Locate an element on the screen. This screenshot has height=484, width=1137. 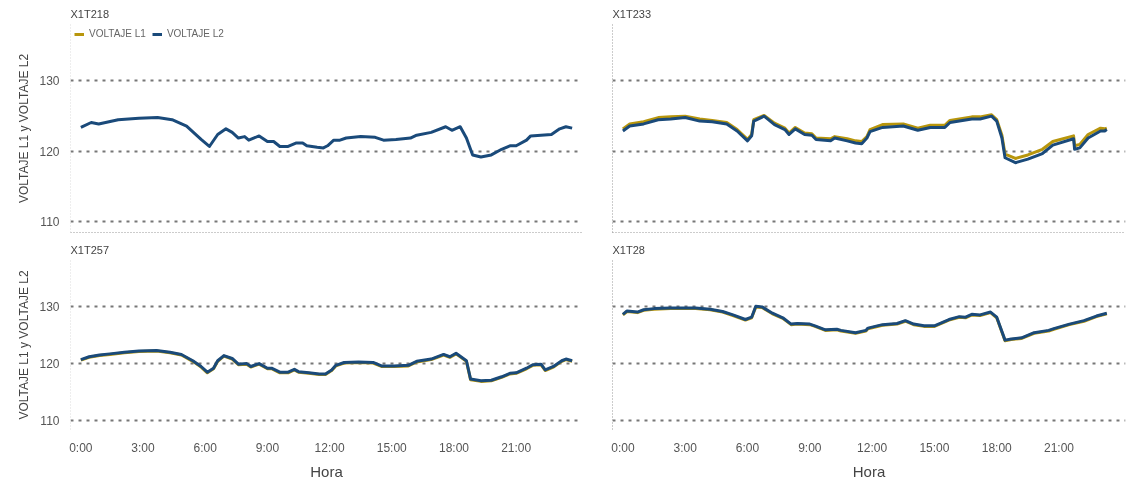
chart-title: X1T218 is located at coordinates (90, 13).